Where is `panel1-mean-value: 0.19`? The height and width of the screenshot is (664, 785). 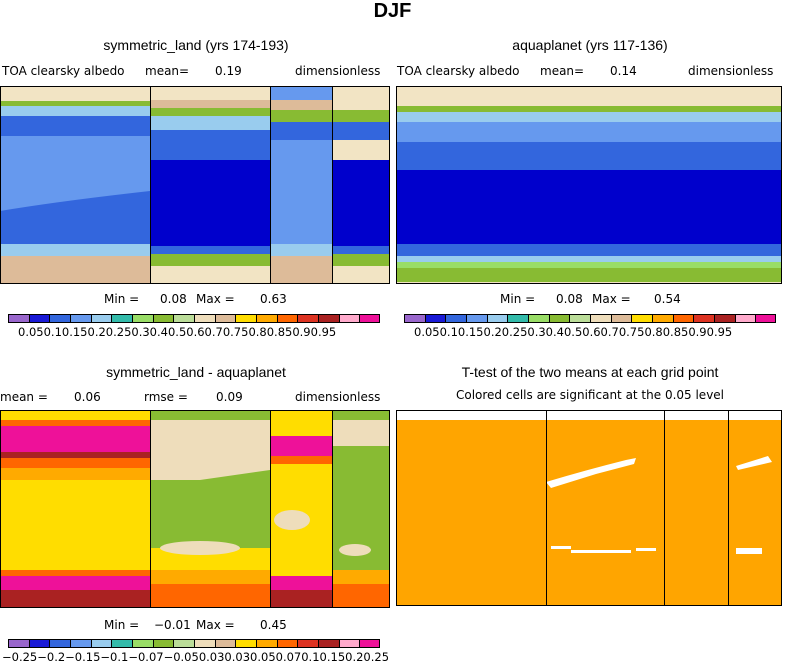 panel1-mean-value: 0.19 is located at coordinates (228, 71).